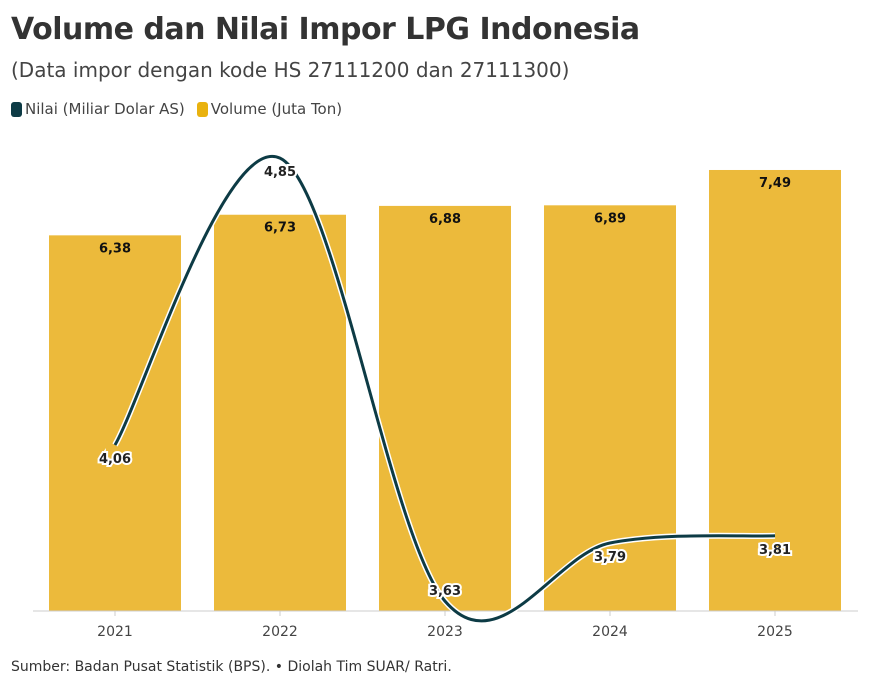 This screenshot has height=682, width=885. What do you see at coordinates (276, 109) in the screenshot?
I see `legend-label: Volume (Juta Ton)` at bounding box center [276, 109].